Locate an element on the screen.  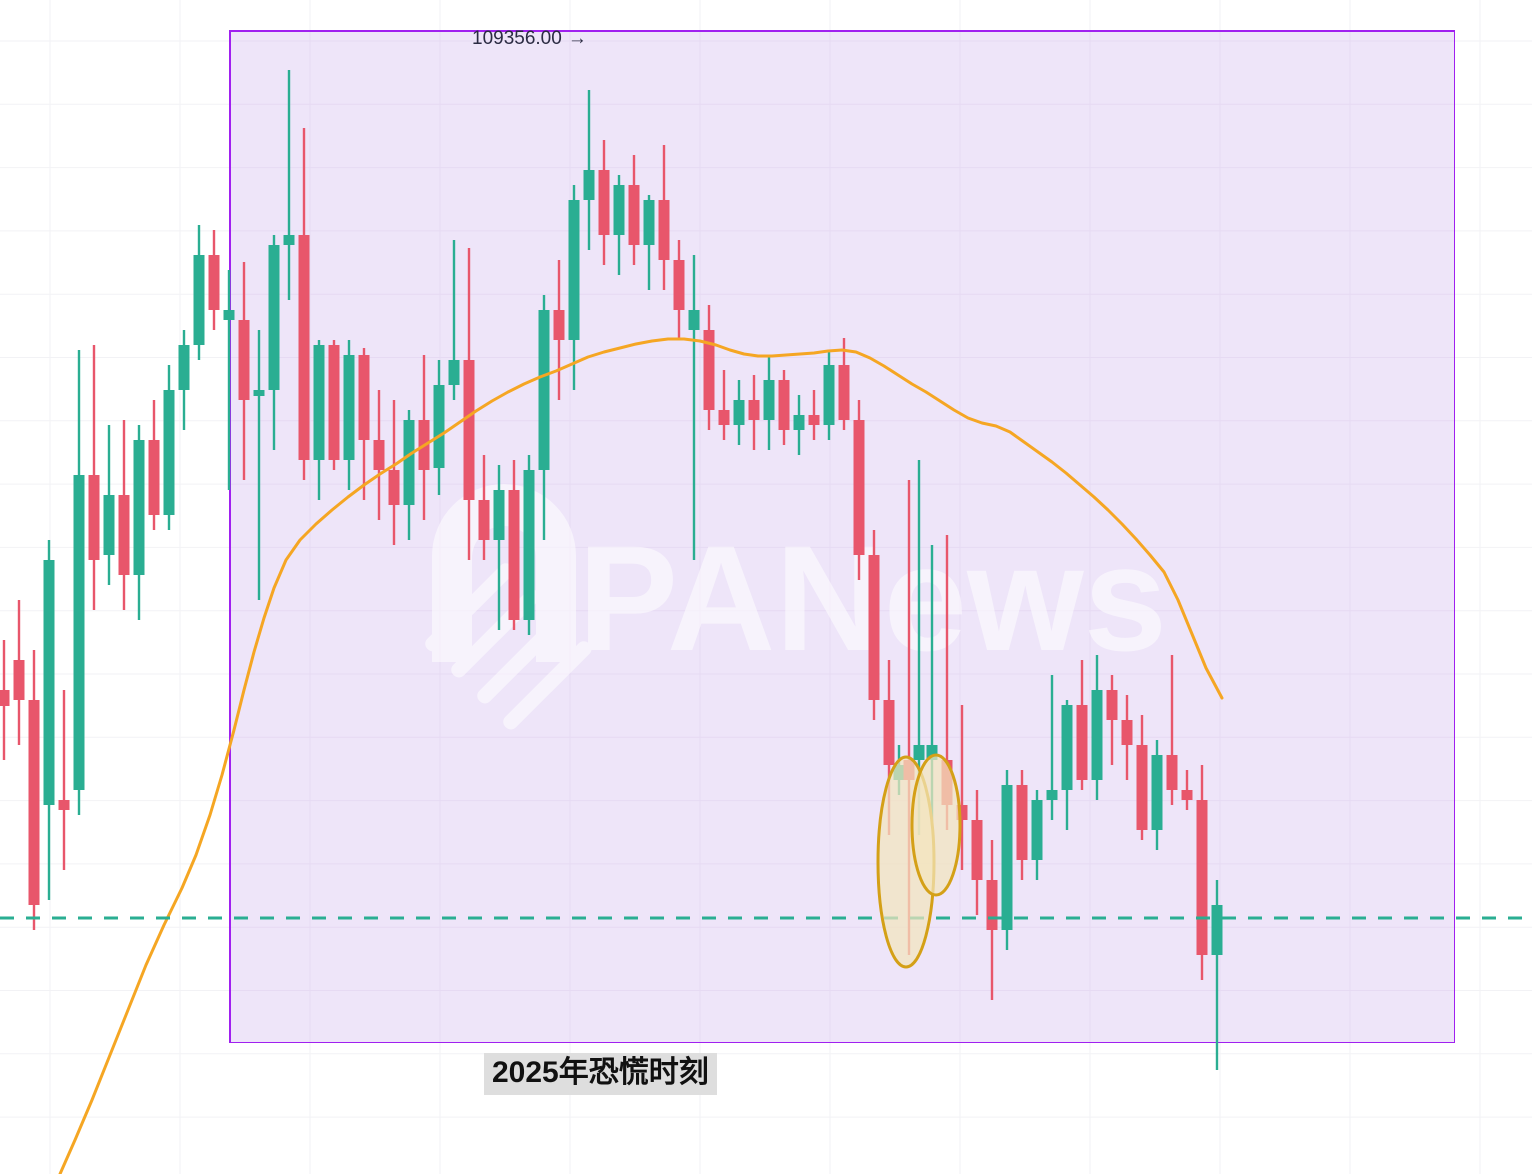
arrow-right-icon: → is located at coordinates (577, 38).